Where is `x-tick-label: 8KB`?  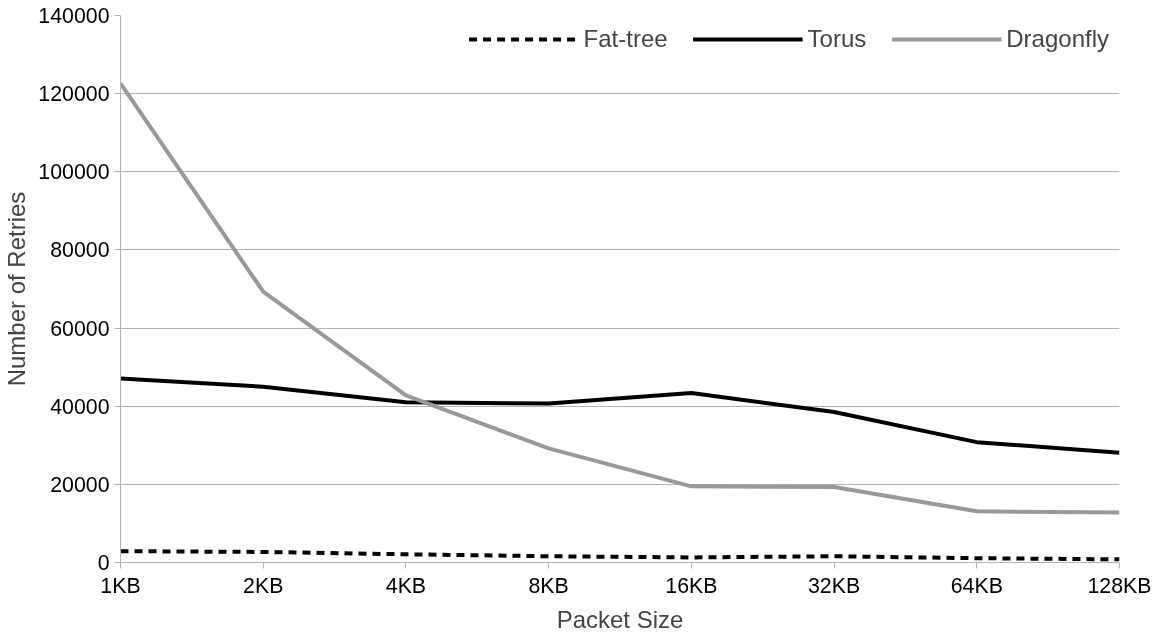 x-tick-label: 8KB is located at coordinates (548, 585).